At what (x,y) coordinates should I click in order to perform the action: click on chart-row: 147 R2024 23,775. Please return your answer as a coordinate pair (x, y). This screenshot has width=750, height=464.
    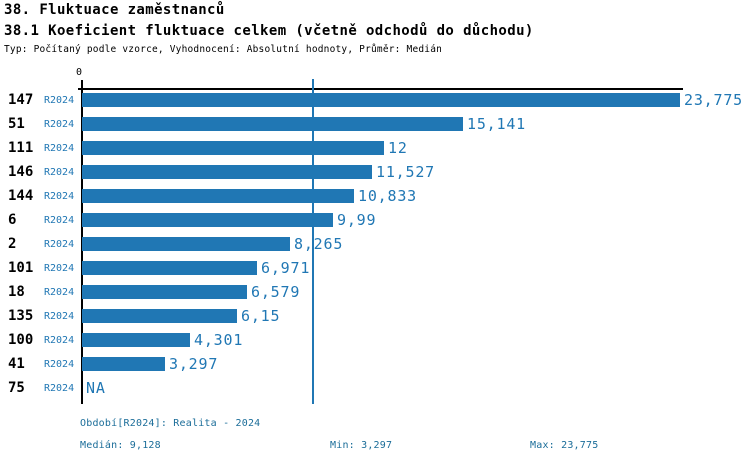
    Looking at the image, I should click on (375, 100).